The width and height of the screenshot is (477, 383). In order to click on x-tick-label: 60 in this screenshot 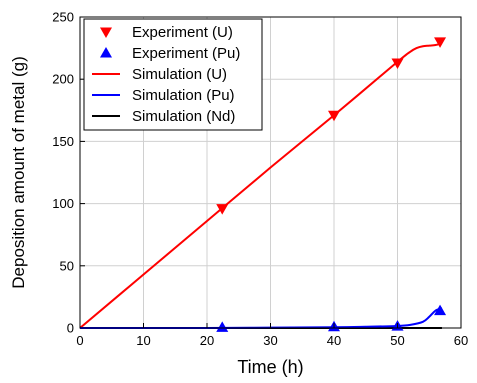, I will do `click(461, 340)`.